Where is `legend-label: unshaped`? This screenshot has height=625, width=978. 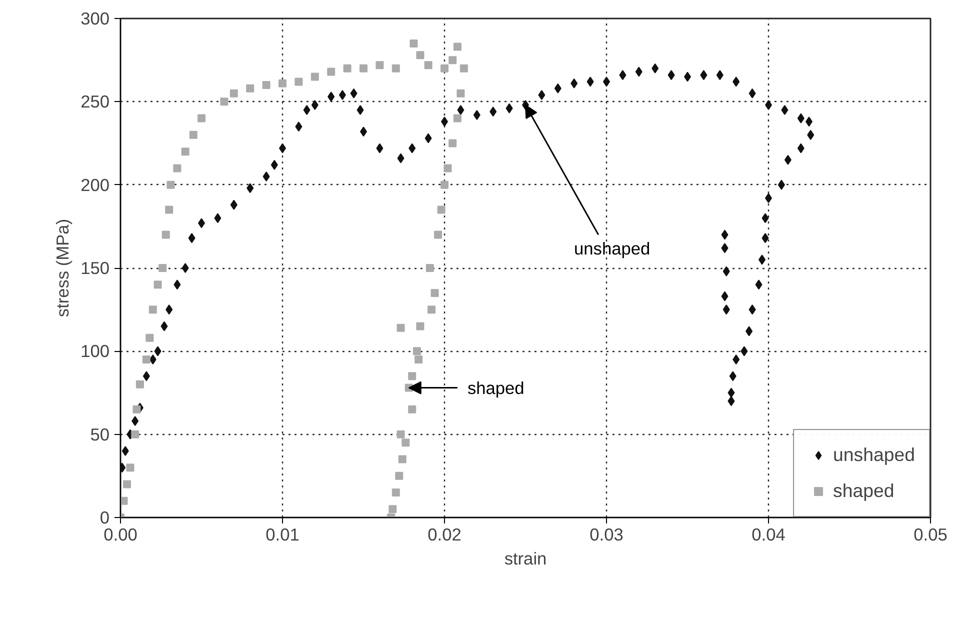
legend-label: unshaped is located at coordinates (874, 455).